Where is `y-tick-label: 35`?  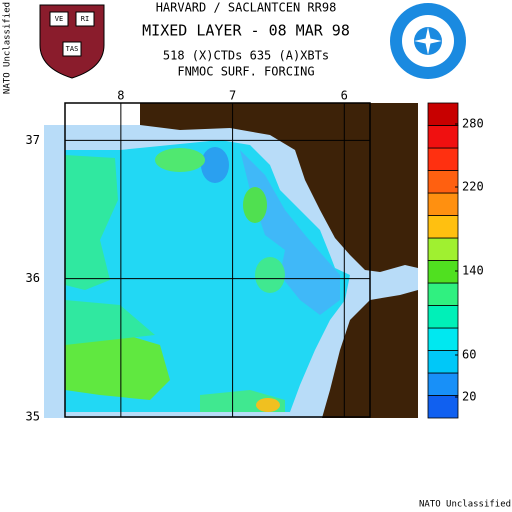
y-tick-label: 35 is located at coordinates (33, 417).